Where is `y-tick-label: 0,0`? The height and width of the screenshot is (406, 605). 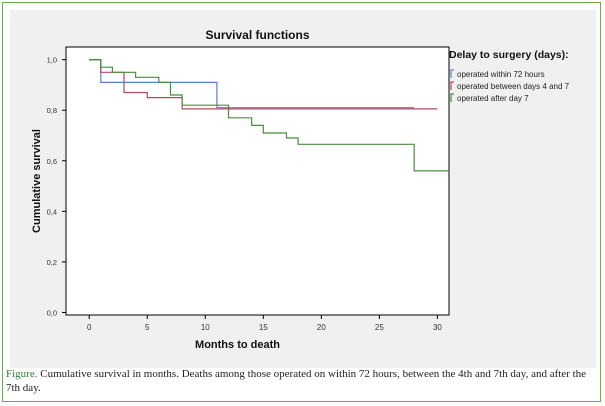
y-tick-label: 0,0 is located at coordinates (52, 312).